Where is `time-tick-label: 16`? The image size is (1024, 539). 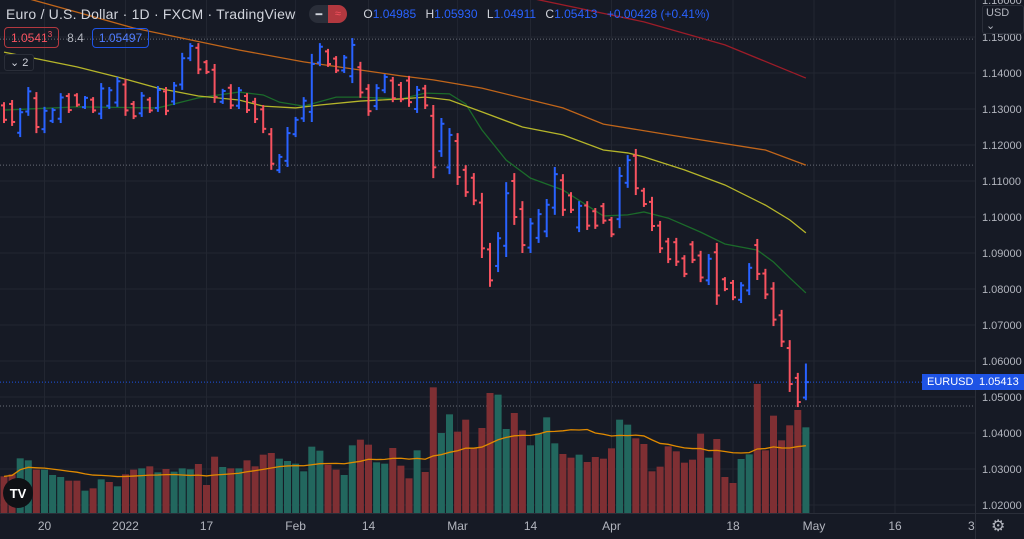
time-tick-label: 16 is located at coordinates (895, 526).